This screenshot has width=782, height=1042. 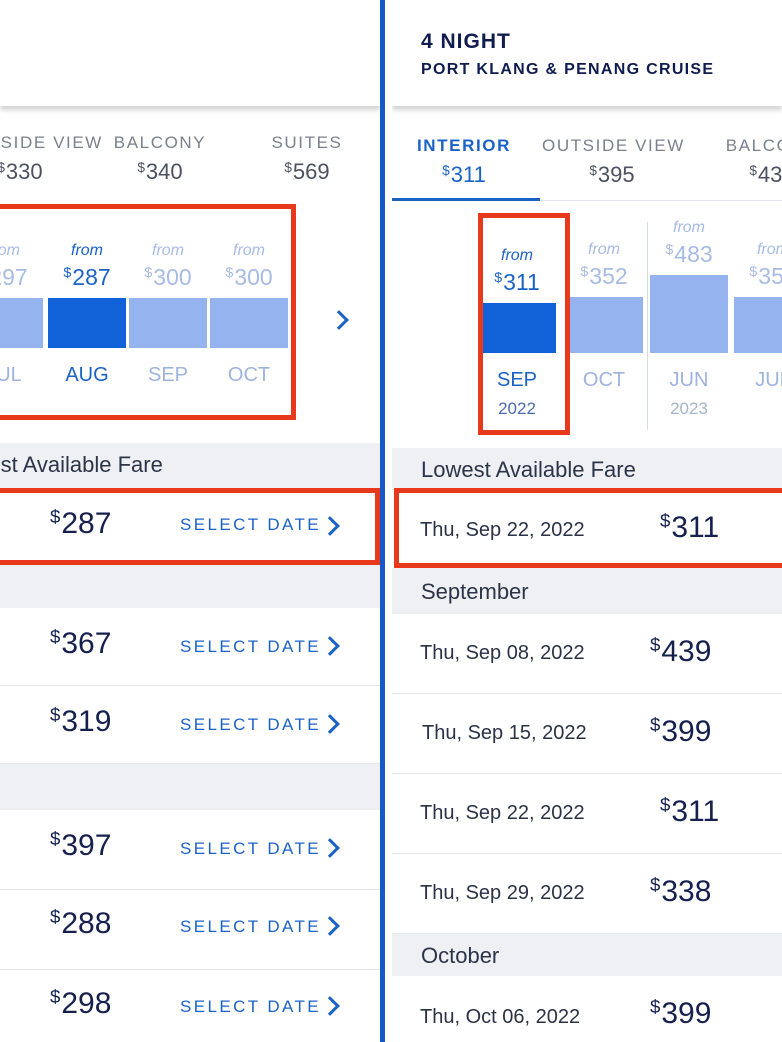 What do you see at coordinates (21, 193) in the screenshot?
I see `month-option-jul: from $297 JUL` at bounding box center [21, 193].